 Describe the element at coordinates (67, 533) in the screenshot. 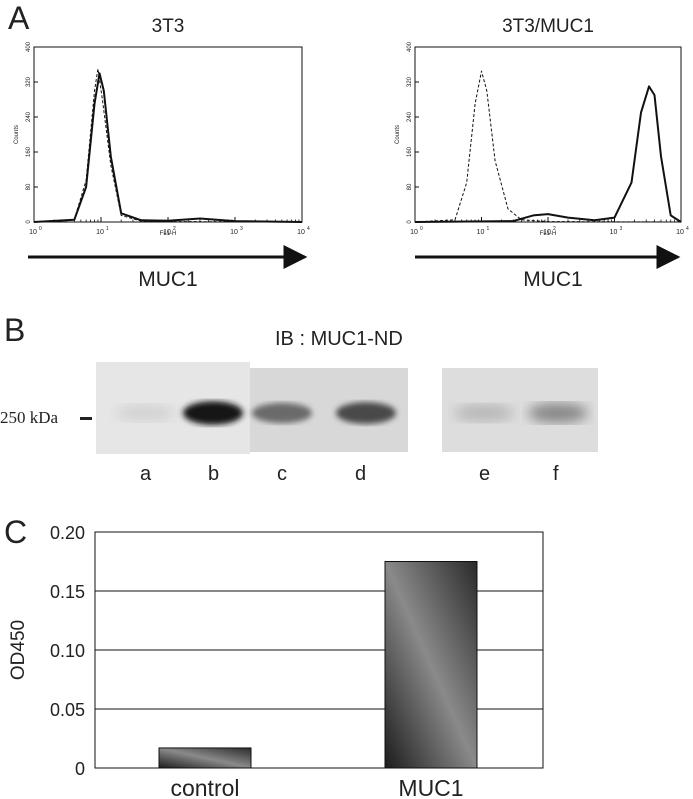

I see `y-tick-label: 0.20` at that location.